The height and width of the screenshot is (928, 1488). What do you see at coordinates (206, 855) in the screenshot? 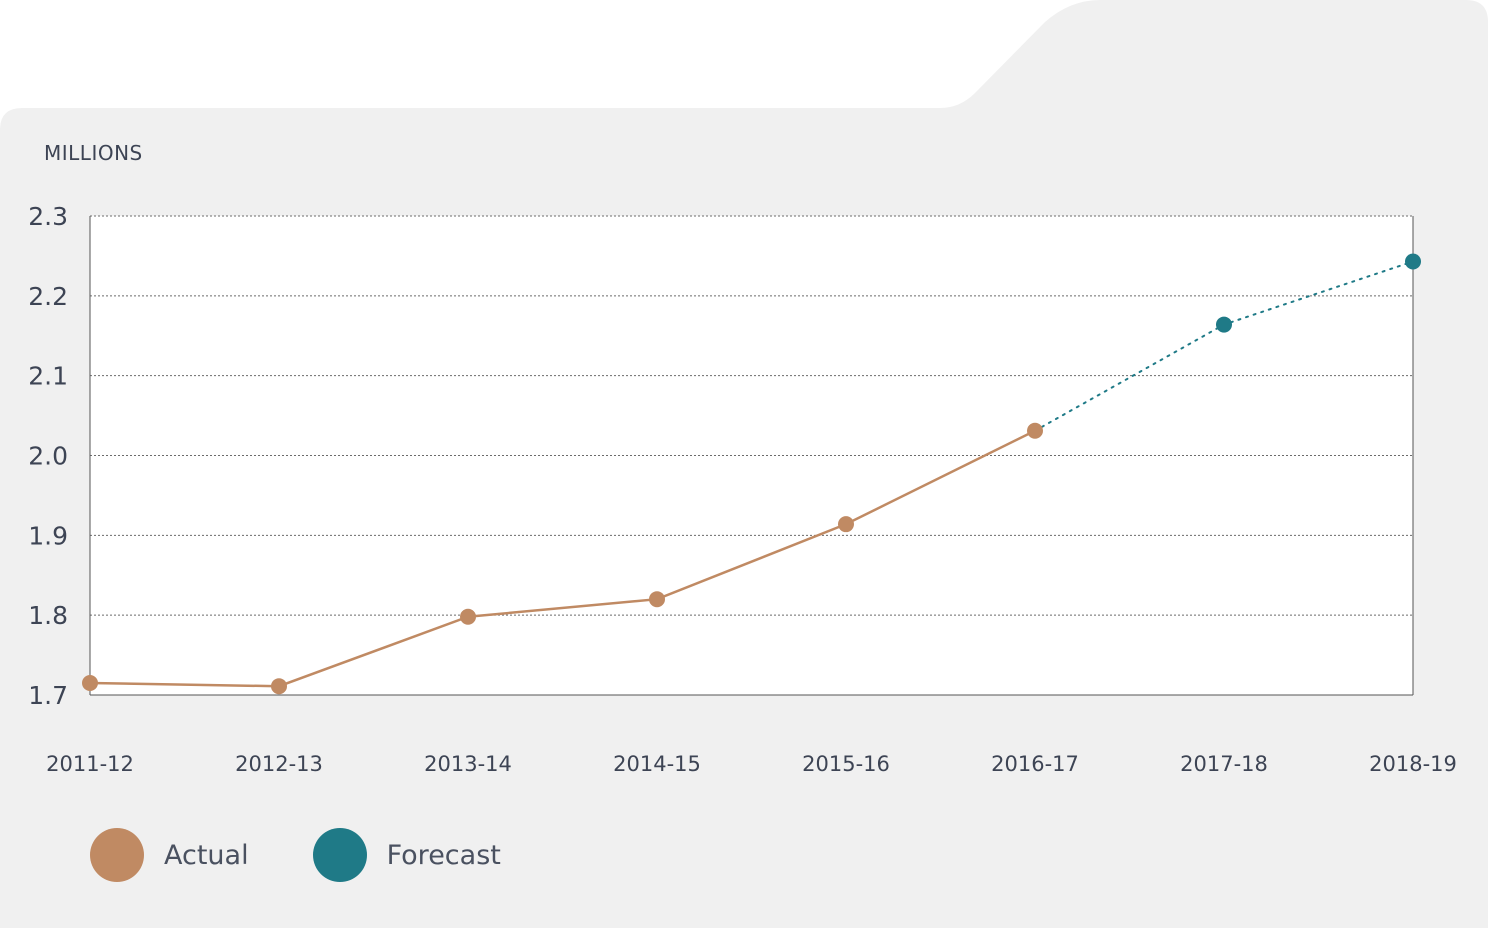
I see `legend-label-actual: Actual` at bounding box center [206, 855].